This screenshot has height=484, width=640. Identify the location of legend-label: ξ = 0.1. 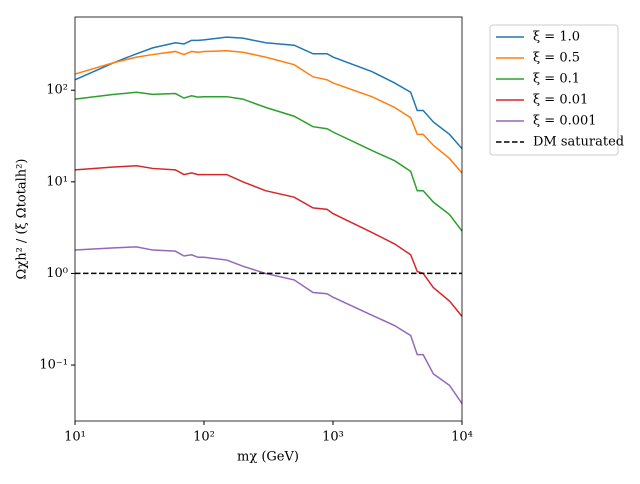
(556, 79).